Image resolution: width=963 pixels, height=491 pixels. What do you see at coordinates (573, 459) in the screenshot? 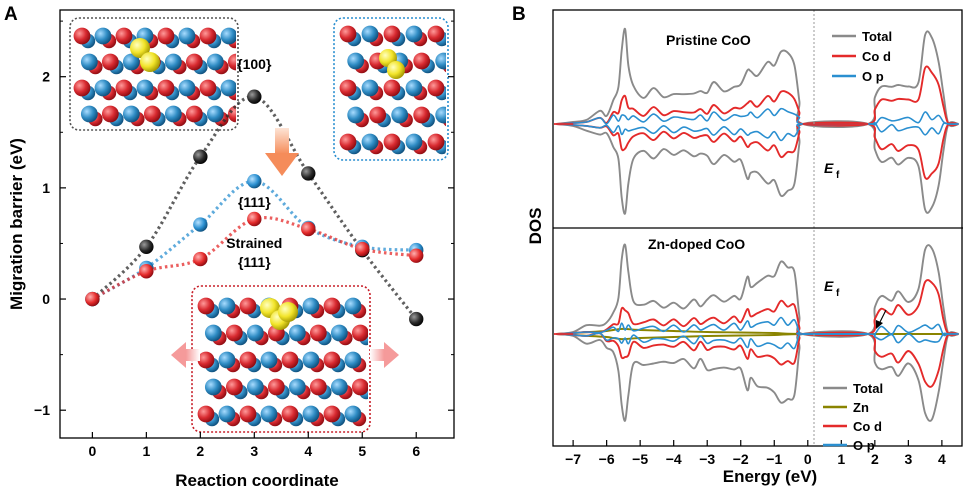
I see `x-tick-label: −7` at bounding box center [573, 459].